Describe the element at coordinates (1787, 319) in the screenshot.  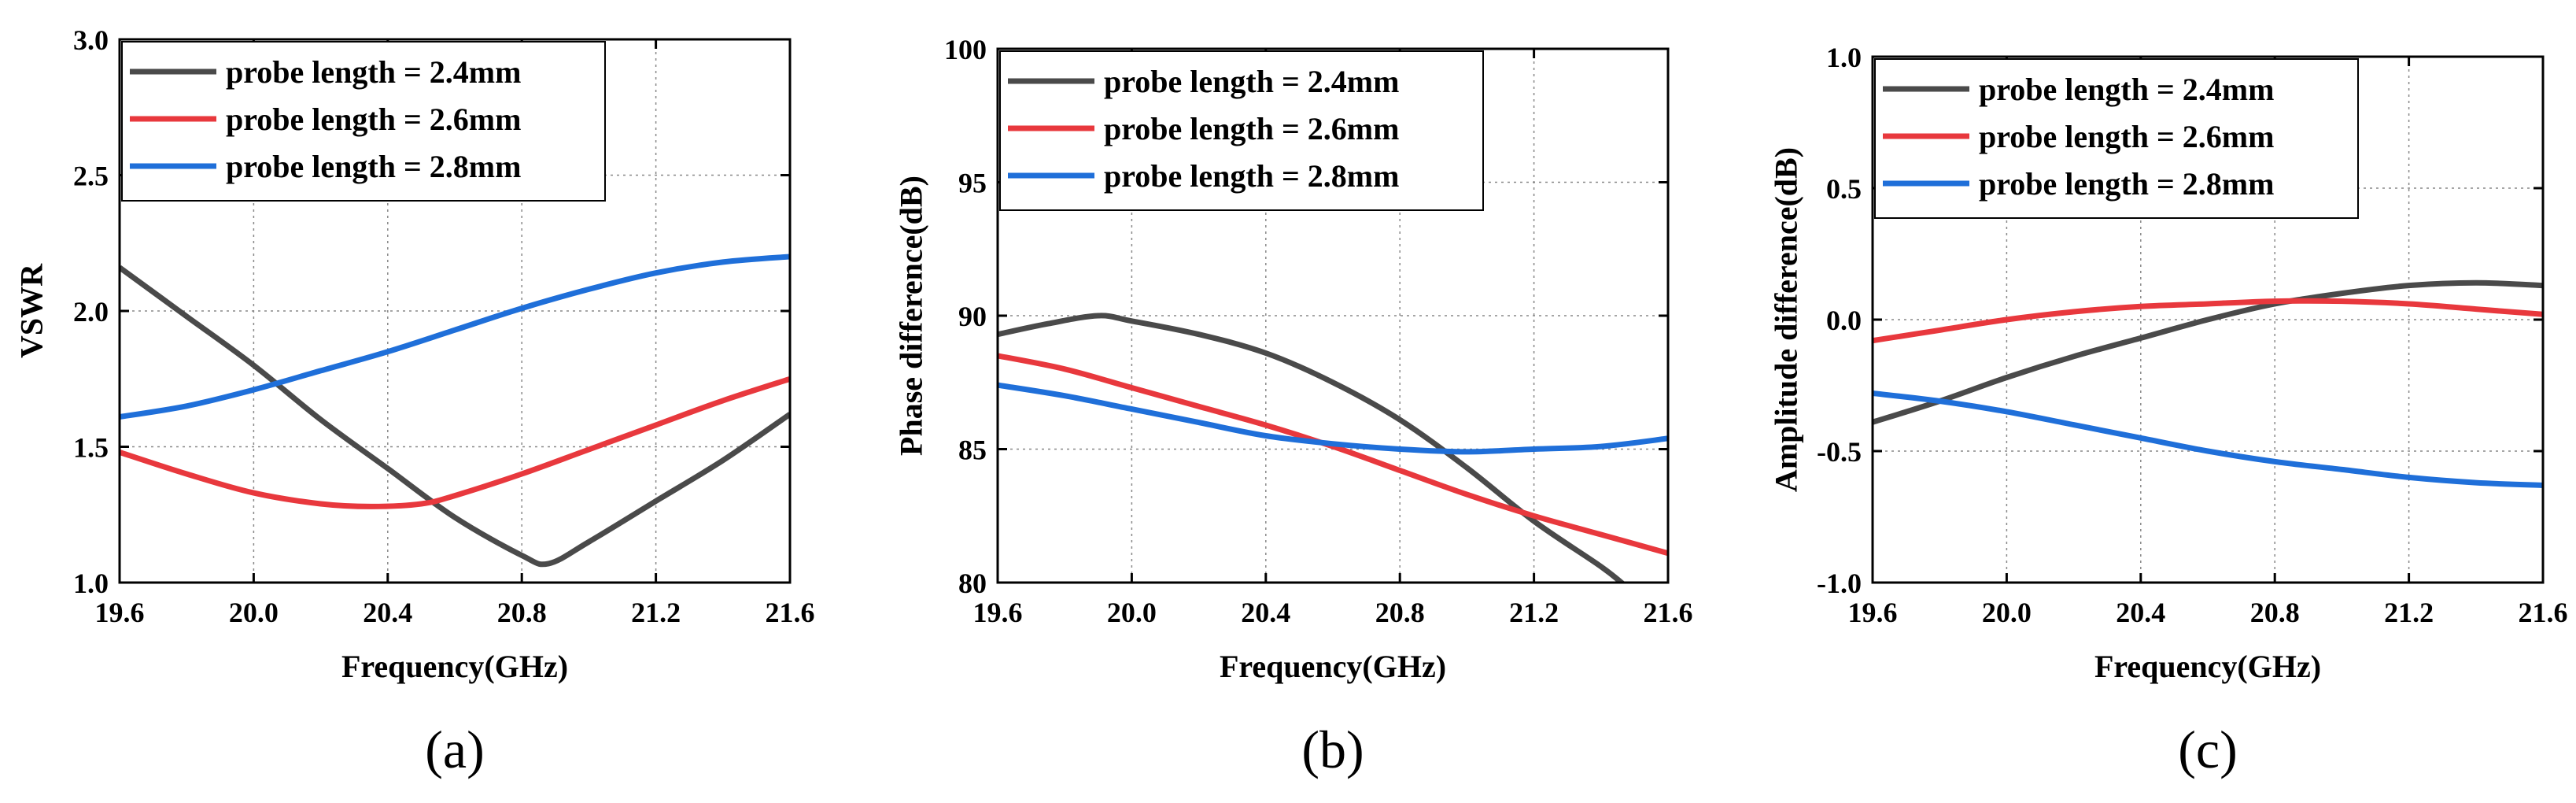
I see `y-axis-title: Amplitude difference(dB)` at that location.